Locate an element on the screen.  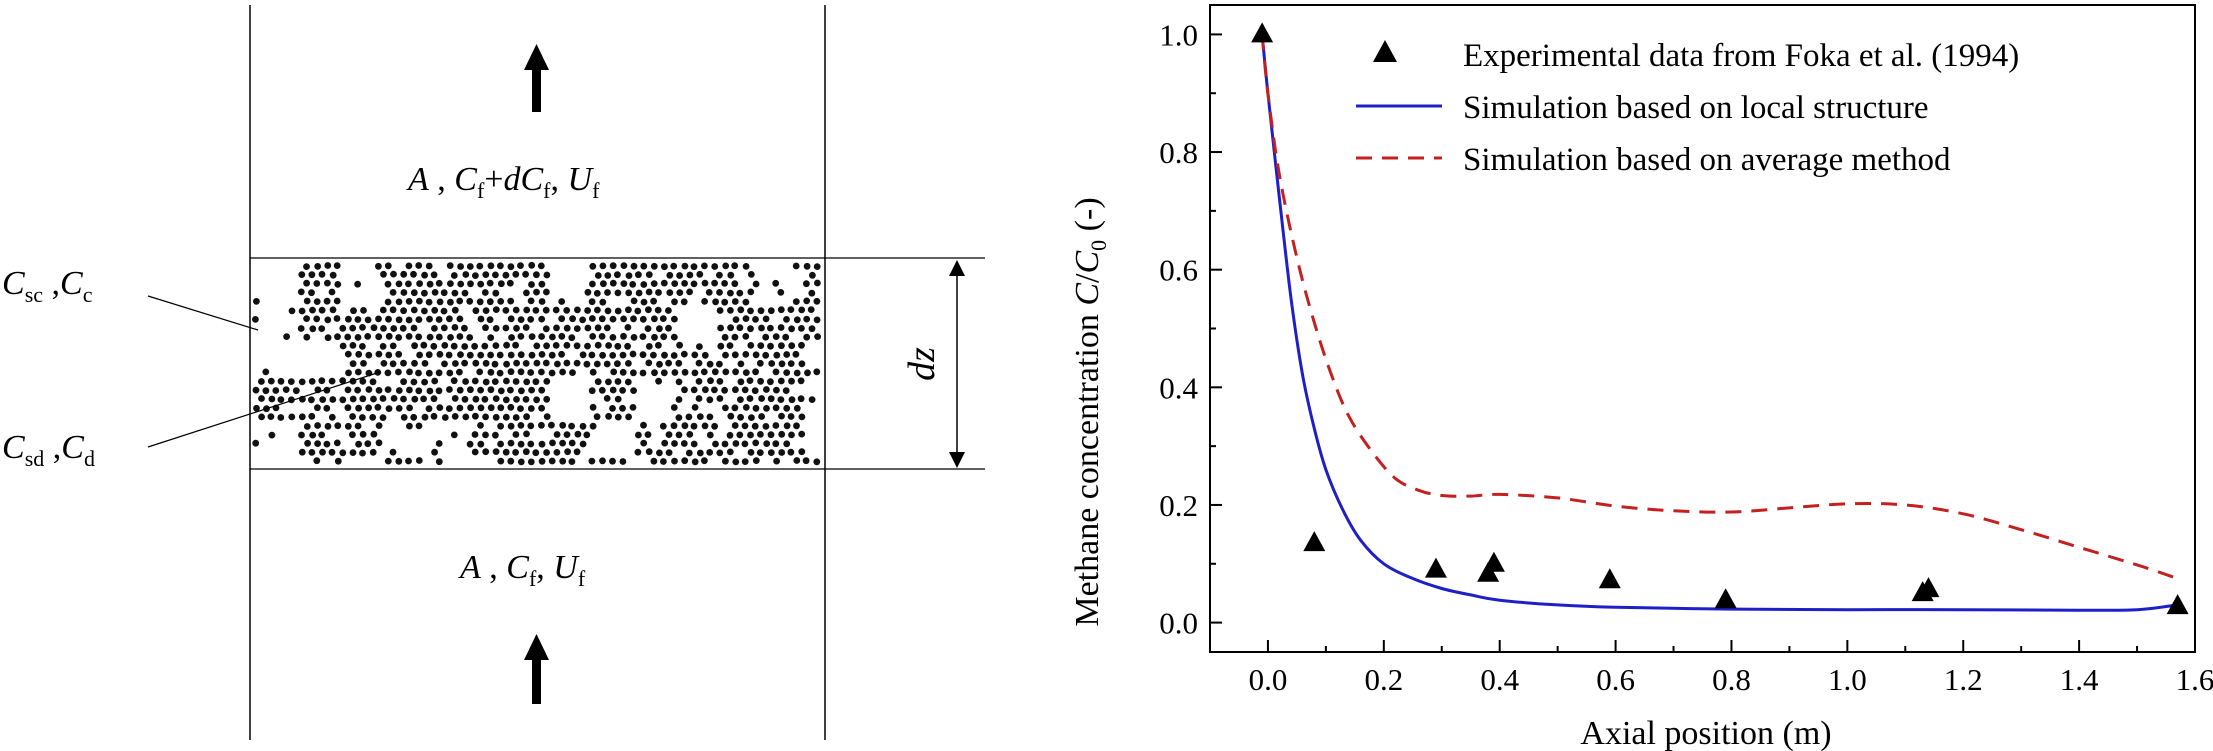
y-tick-label: 0.2 is located at coordinates (1178, 505).